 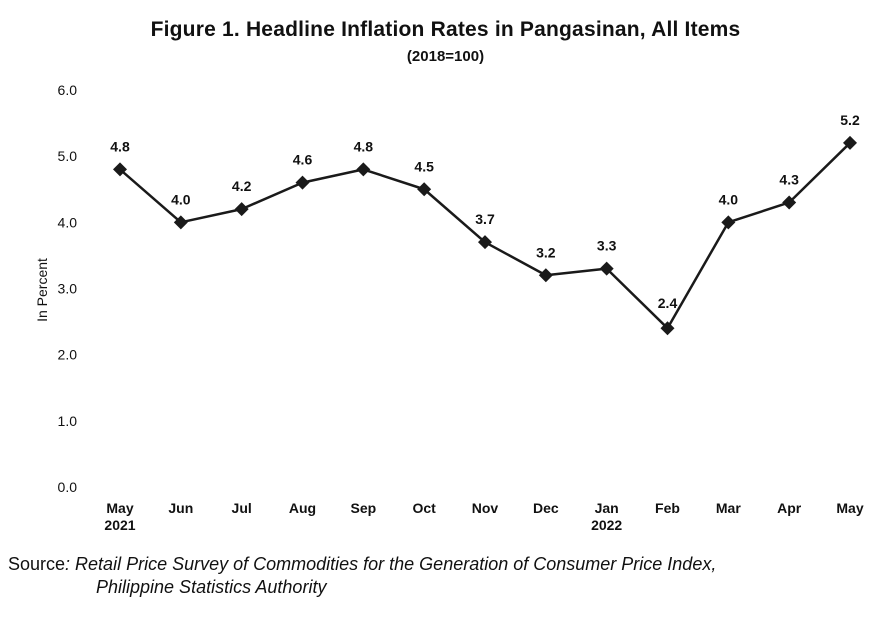 I want to click on x-tick-label: Sep, so click(x=363, y=508).